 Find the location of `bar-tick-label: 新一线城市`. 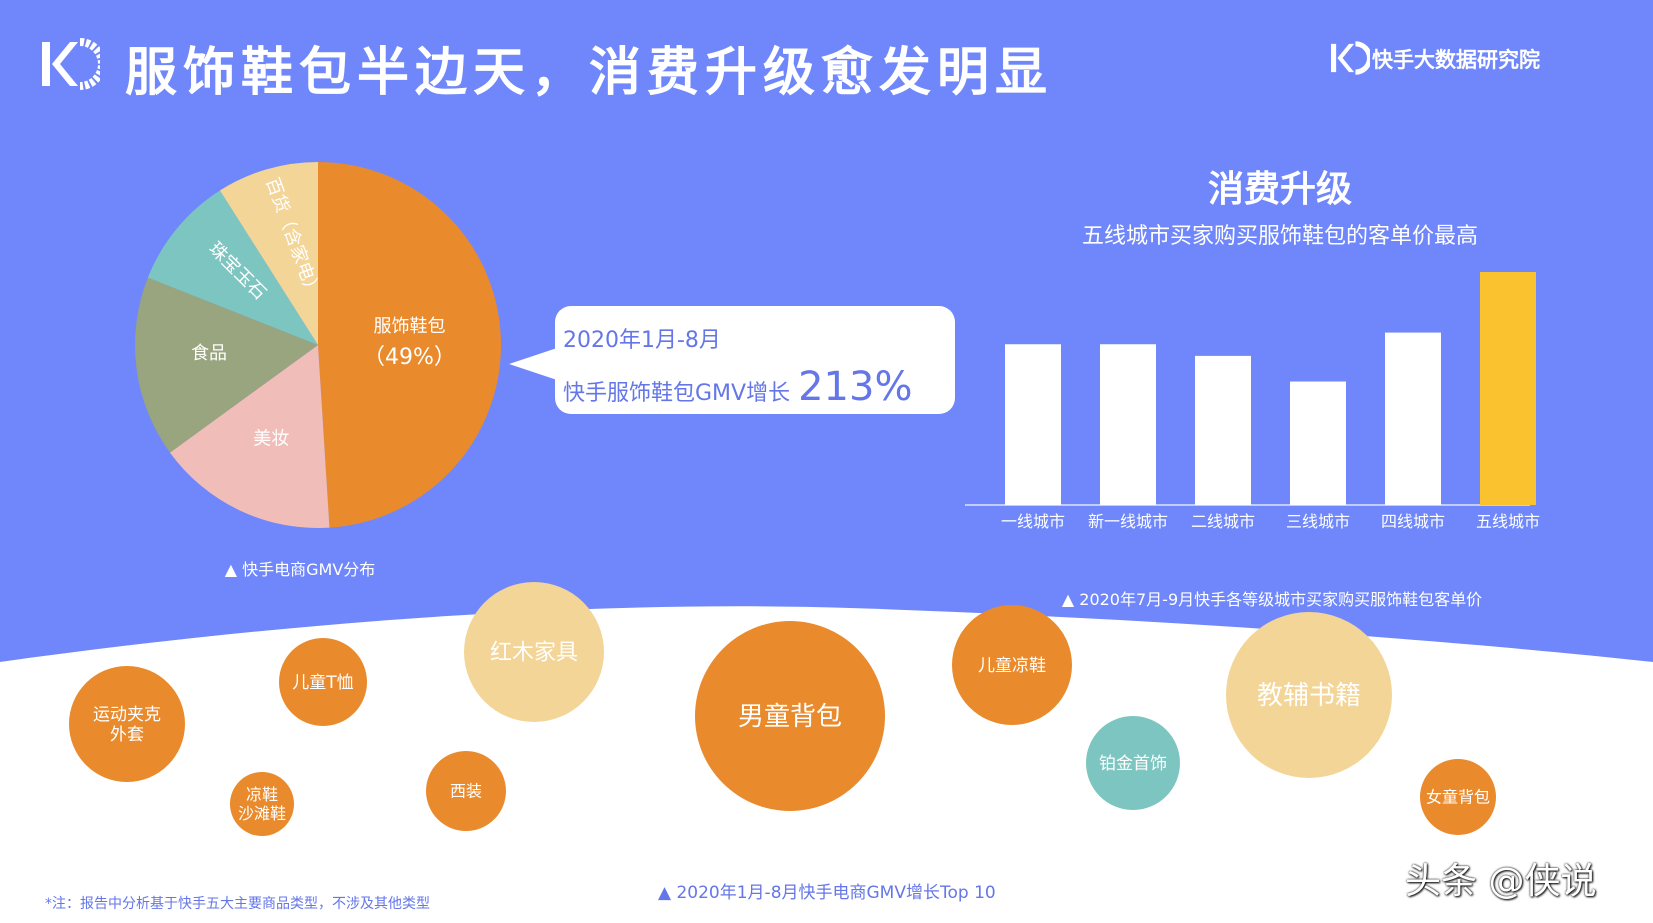

bar-tick-label: 新一线城市 is located at coordinates (1128, 521).